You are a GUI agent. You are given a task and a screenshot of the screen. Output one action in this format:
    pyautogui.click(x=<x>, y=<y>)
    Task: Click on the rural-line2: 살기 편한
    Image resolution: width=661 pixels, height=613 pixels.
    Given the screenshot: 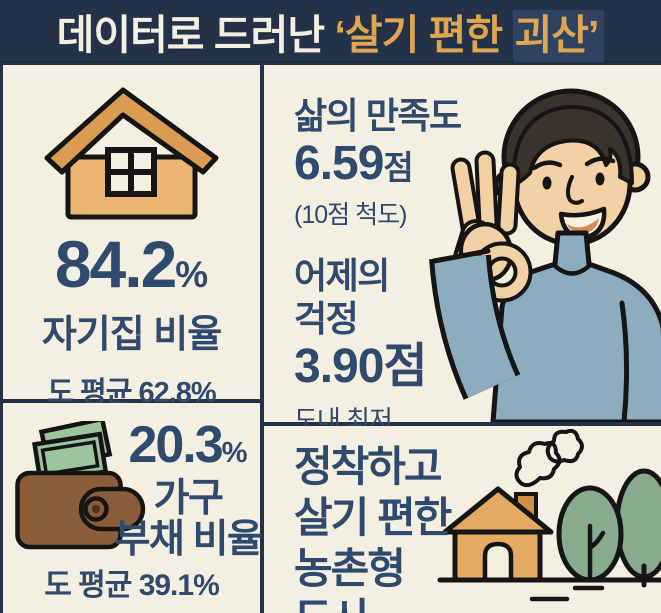 What is the action you would take?
    pyautogui.click(x=373, y=517)
    